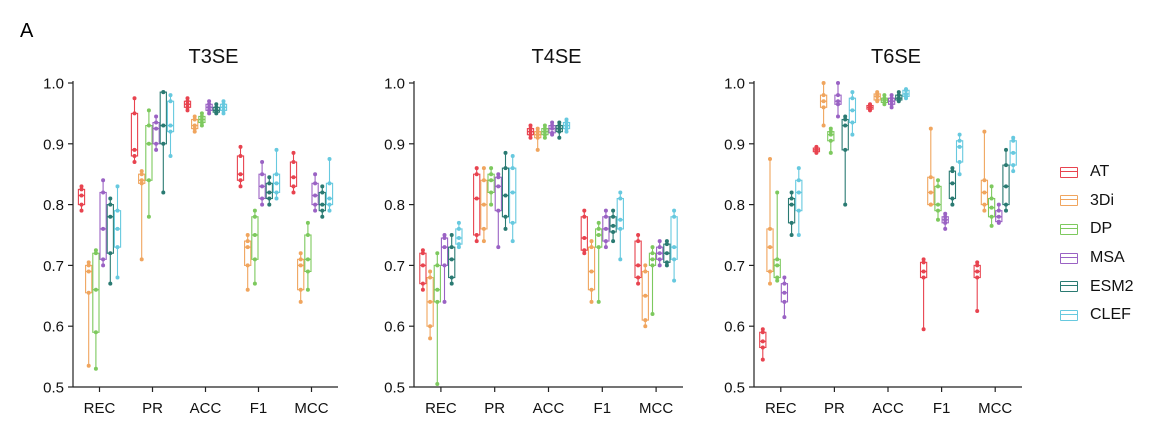 Image resolution: width=1159 pixels, height=447 pixels. Describe the element at coordinates (444, 251) in the screenshot. I see `box-msa` at that location.